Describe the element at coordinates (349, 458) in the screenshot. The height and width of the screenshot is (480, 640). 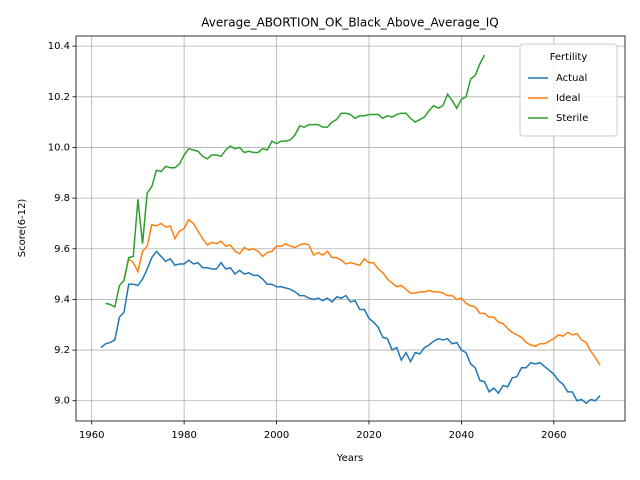
I see `x-axis-label: Years` at that location.